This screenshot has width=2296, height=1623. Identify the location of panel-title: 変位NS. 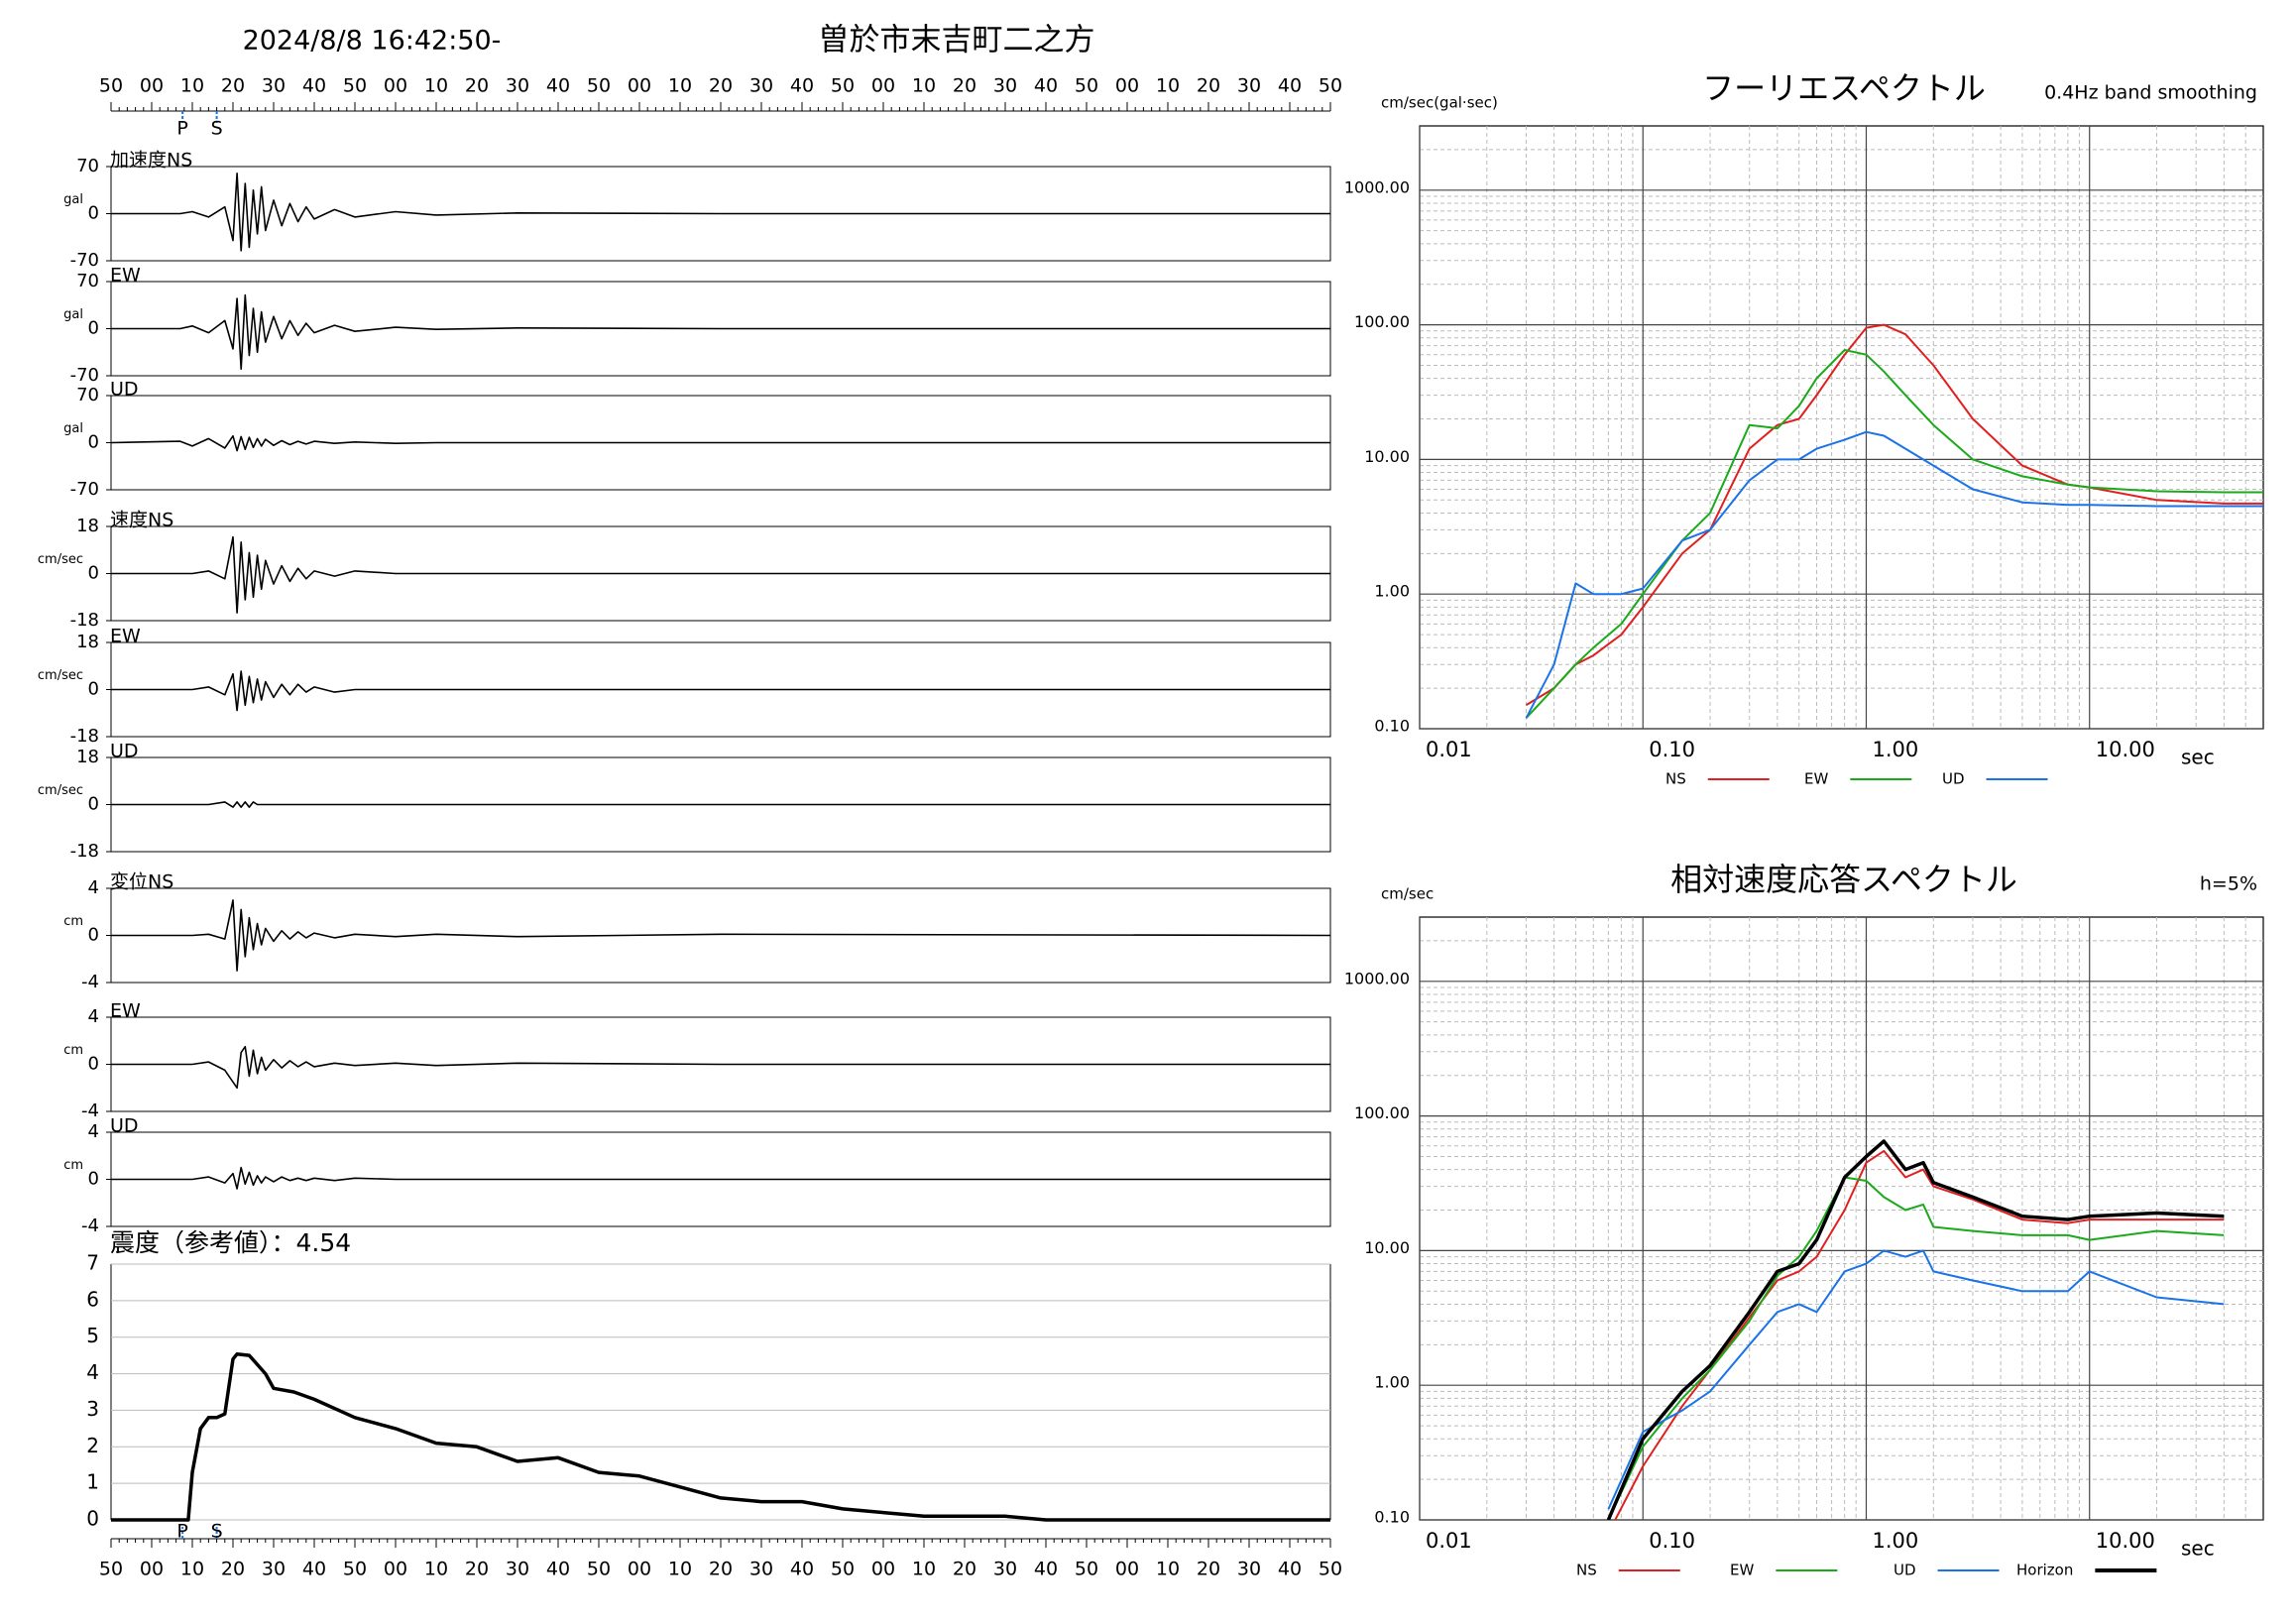
(141, 882).